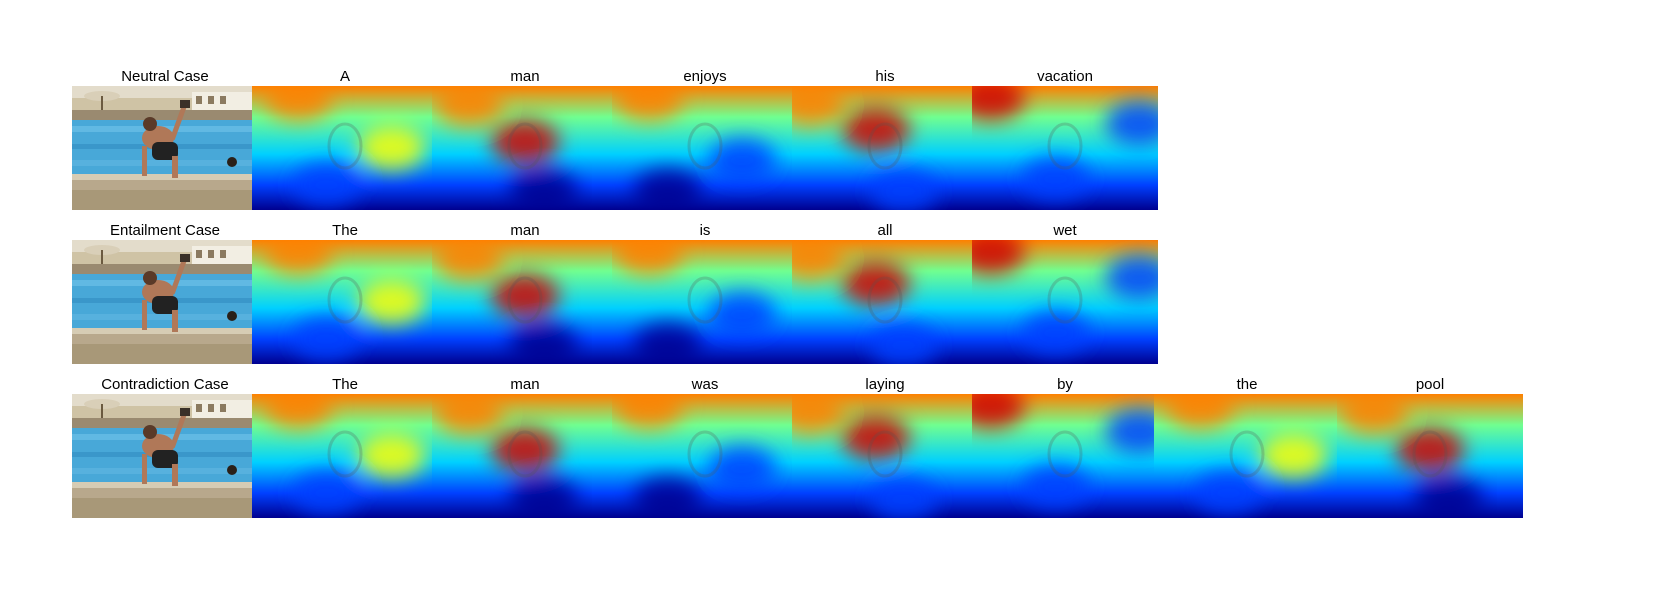 The width and height of the screenshot is (1661, 591). Describe the element at coordinates (705, 76) in the screenshot. I see `word-label: enjoys` at that location.